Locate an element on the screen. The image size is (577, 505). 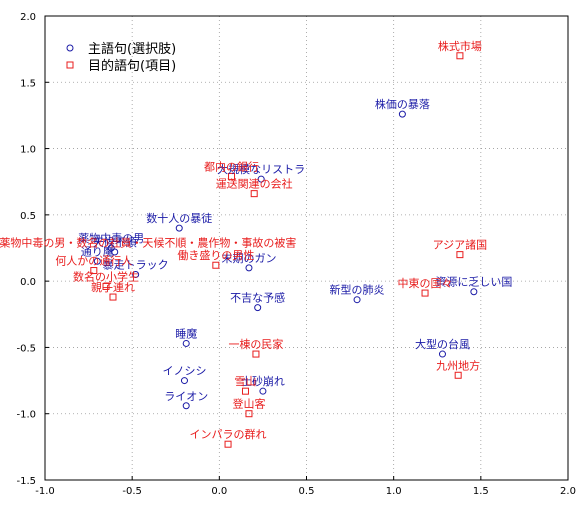
y-tick-label: 0.0 is located at coordinates (28, 282).